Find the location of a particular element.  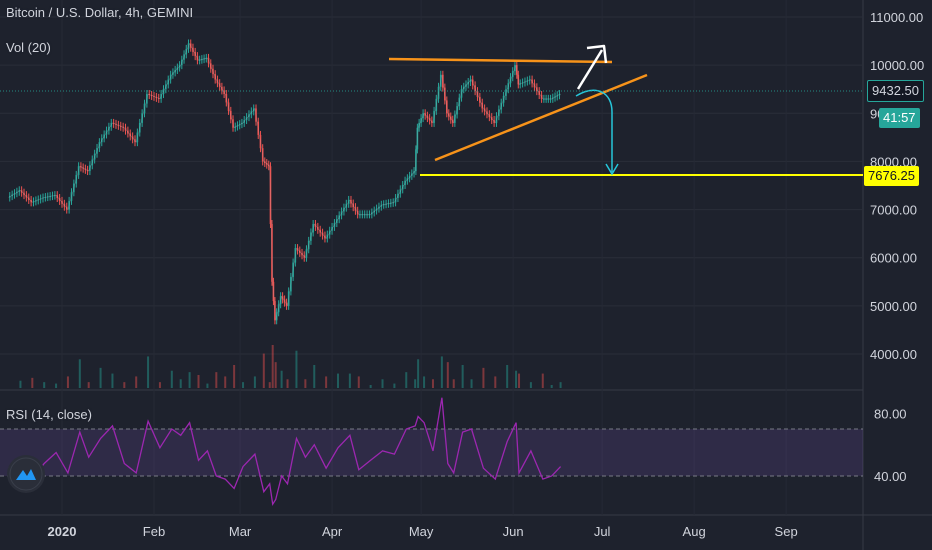

time-tick-label: May is located at coordinates (421, 531).